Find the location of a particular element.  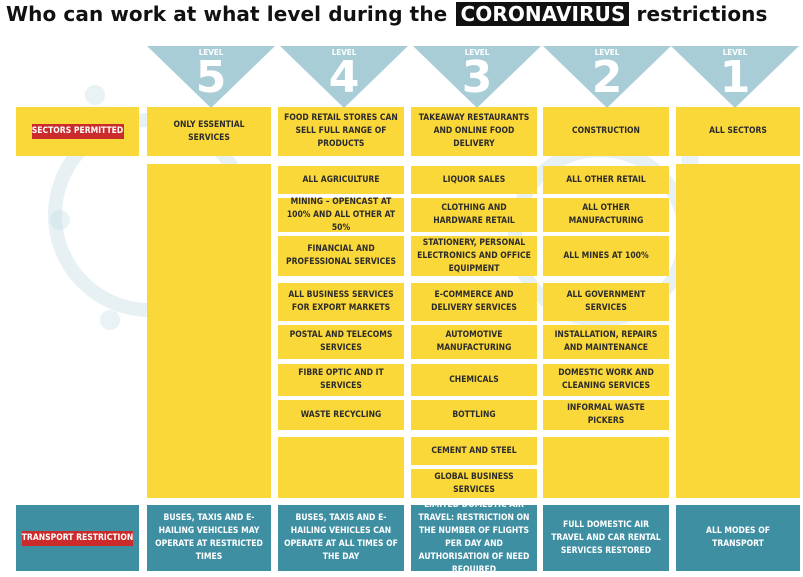

title-highlight: CORONAVIRUS is located at coordinates (543, 14).